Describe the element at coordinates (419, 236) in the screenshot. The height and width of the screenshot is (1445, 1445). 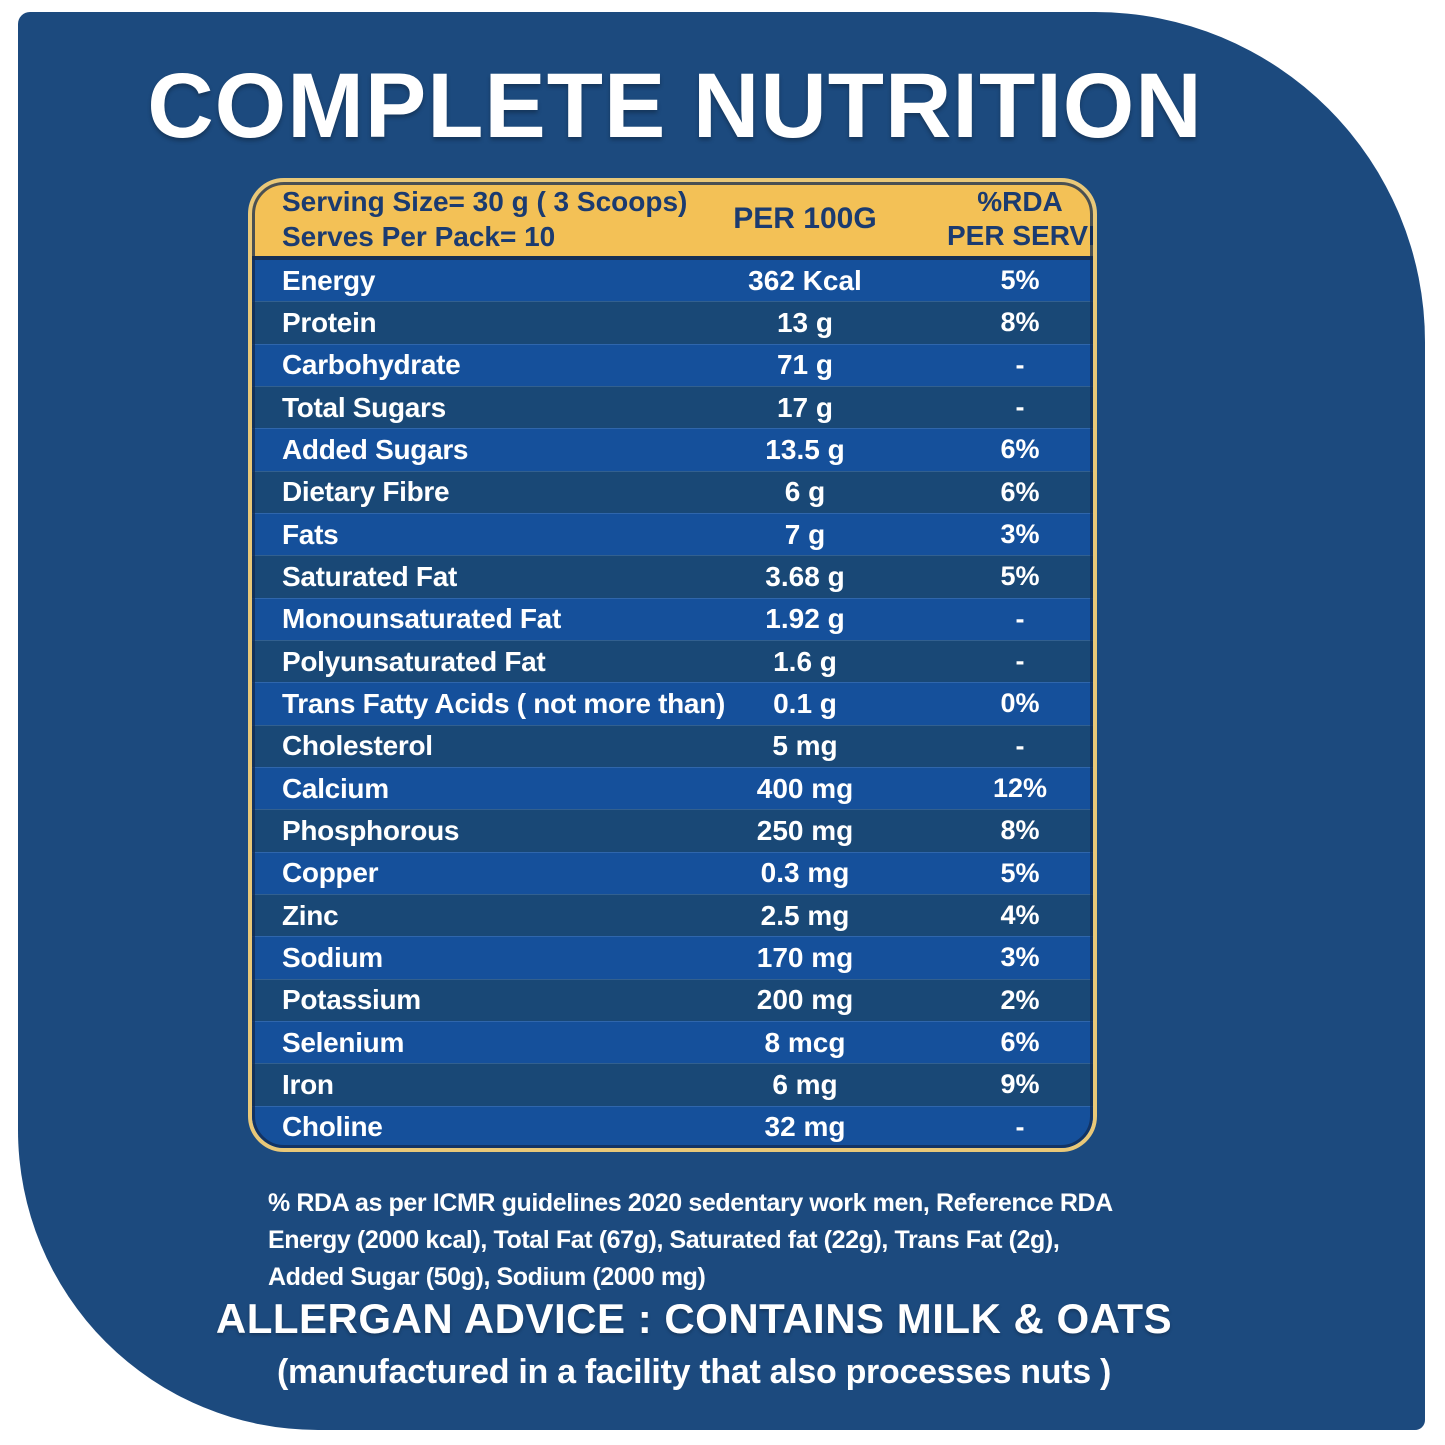
I see `serves-per-pack-text: Serves Per Pack= 10` at that location.